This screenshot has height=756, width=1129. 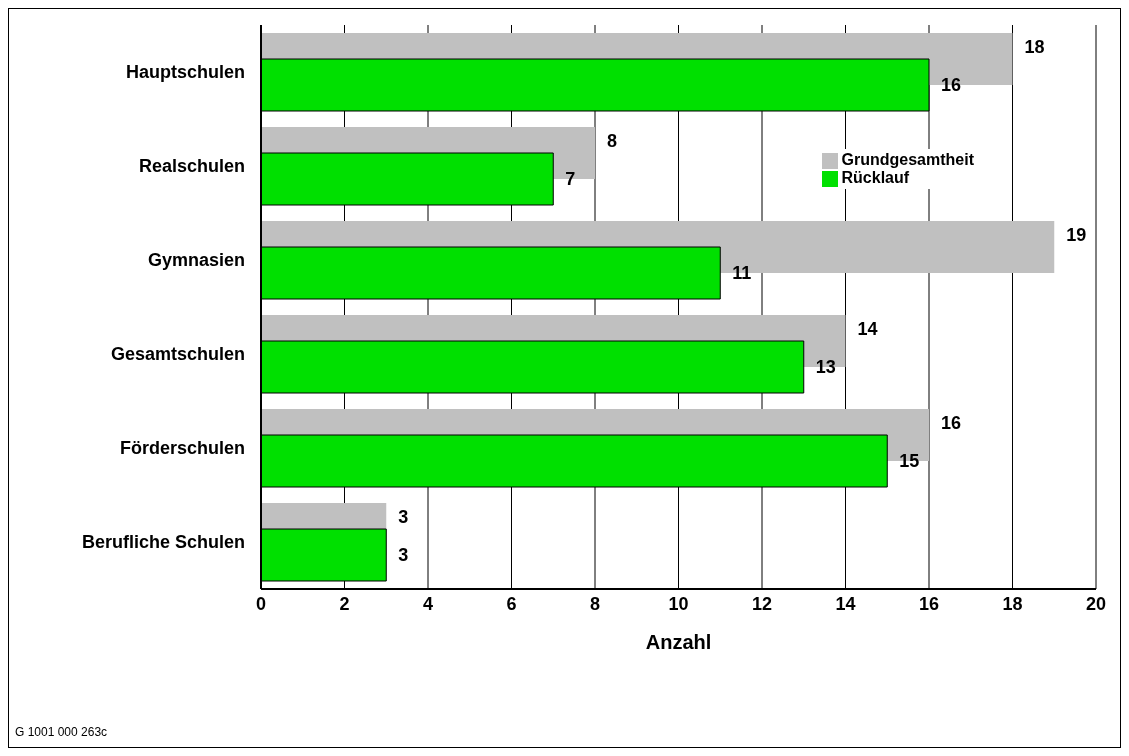 I want to click on x-tick-label: 16, so click(x=929, y=603).